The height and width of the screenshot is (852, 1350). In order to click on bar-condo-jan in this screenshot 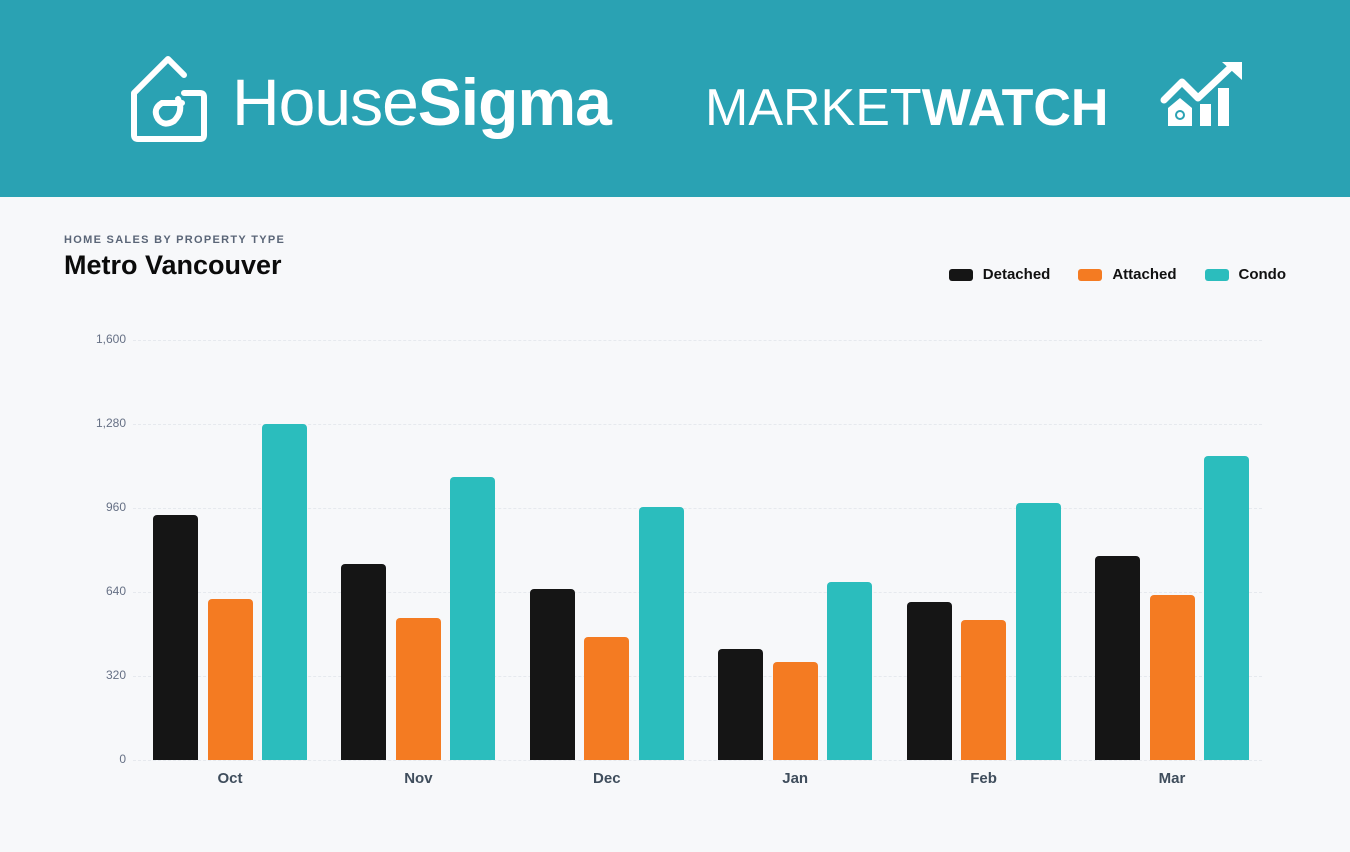, I will do `click(850, 671)`.